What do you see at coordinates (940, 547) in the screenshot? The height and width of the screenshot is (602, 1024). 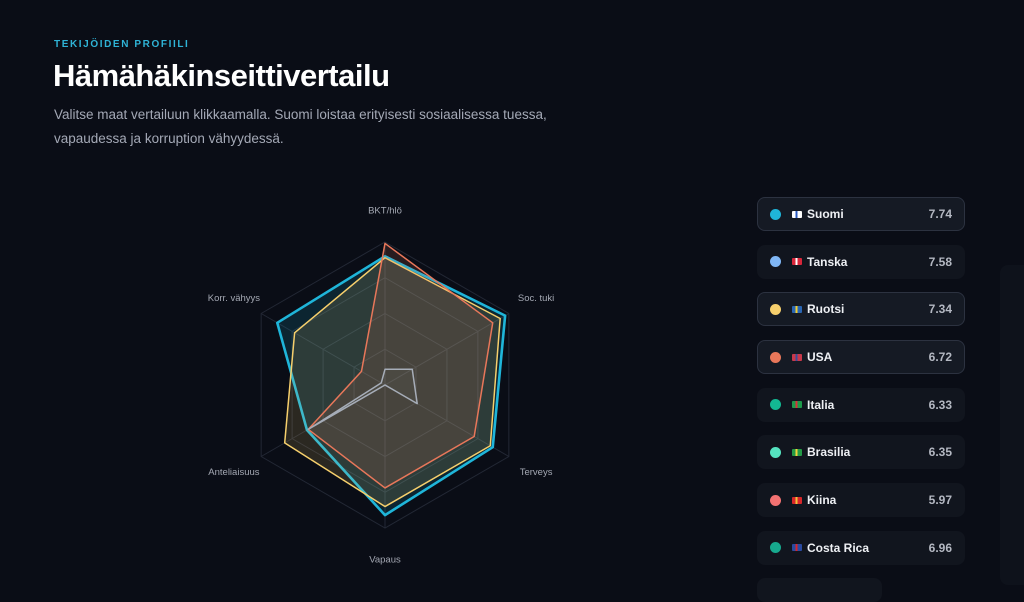 I see `country-score: 6.96` at bounding box center [940, 547].